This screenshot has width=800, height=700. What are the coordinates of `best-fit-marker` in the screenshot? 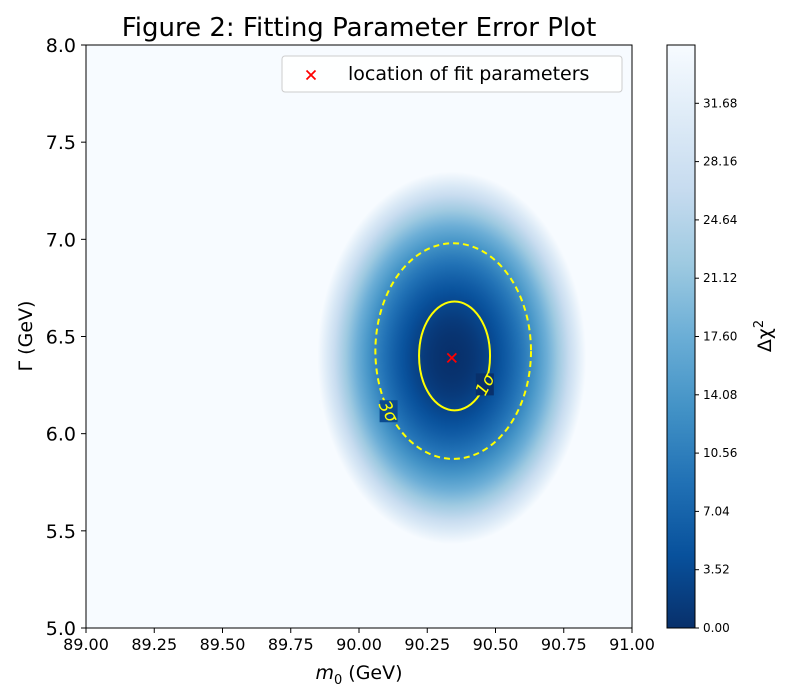 It's located at (451, 358).